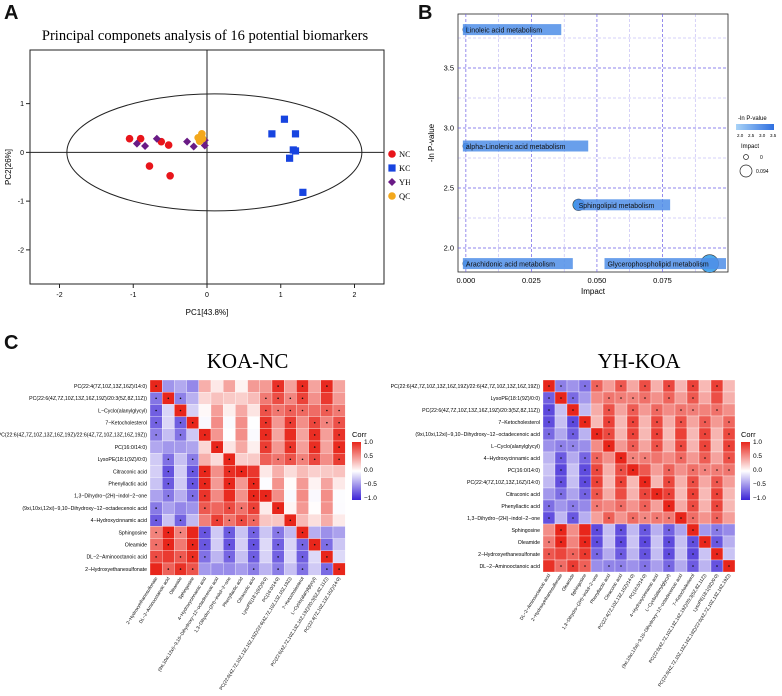 The width and height of the screenshot is (782, 696). What do you see at coordinates (355, 295) in the screenshot?
I see `pca-xtick-label: 2` at bounding box center [355, 295].